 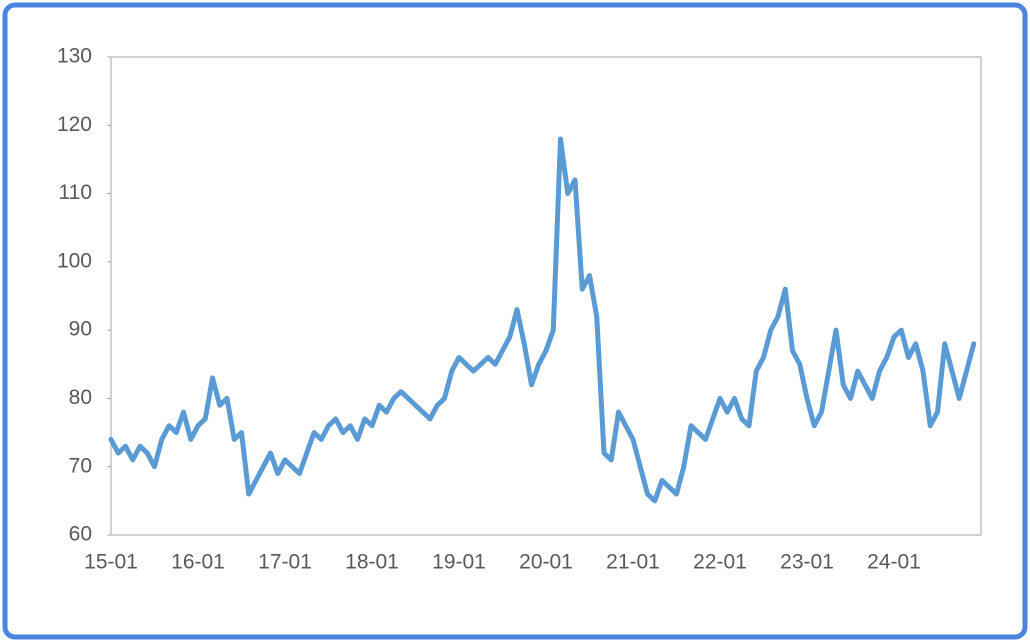 What do you see at coordinates (807, 562) in the screenshot?
I see `x-tick-label: 23-01` at bounding box center [807, 562].